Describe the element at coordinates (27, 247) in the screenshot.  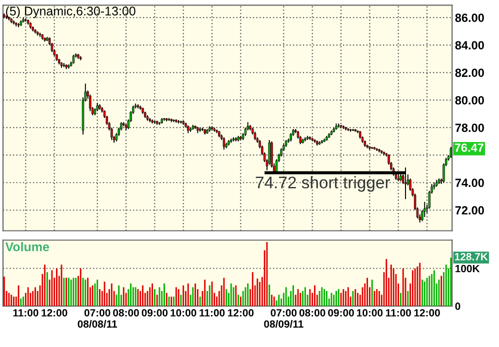
I see `chart-title: Volume` at that location.